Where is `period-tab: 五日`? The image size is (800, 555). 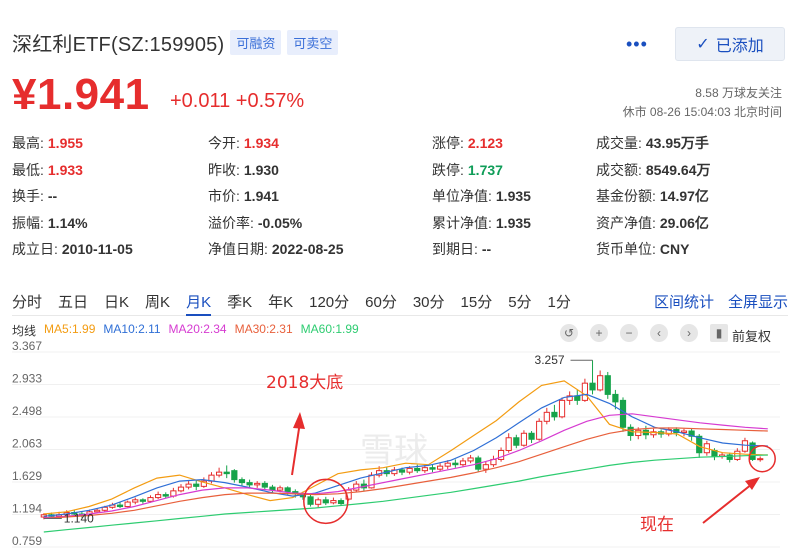
period-tab: 五日 is located at coordinates (73, 302).